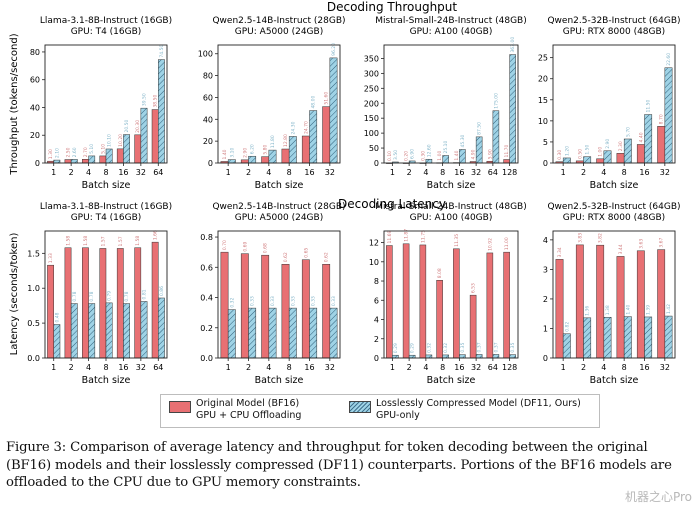 The image size is (700, 509). Describe the element at coordinates (641, 244) in the screenshot. I see `bar-value-label: 3.63` at that location.